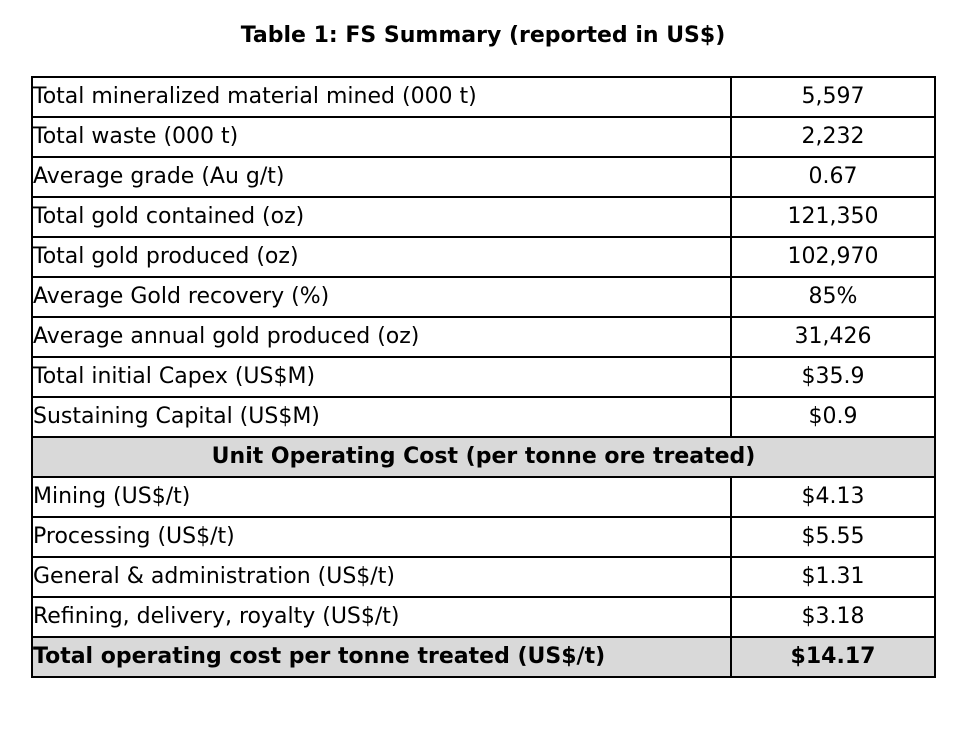 This screenshot has height=737, width=966. Describe the element at coordinates (833, 657) in the screenshot. I see `total-value: $14.17` at that location.